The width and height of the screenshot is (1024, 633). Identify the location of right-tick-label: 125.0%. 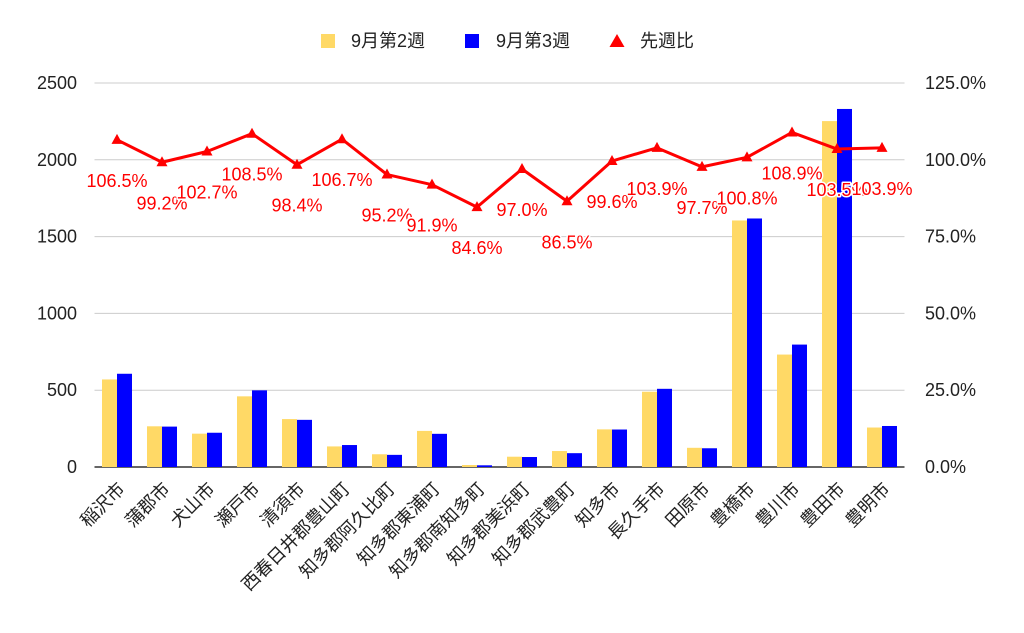
(955, 83).